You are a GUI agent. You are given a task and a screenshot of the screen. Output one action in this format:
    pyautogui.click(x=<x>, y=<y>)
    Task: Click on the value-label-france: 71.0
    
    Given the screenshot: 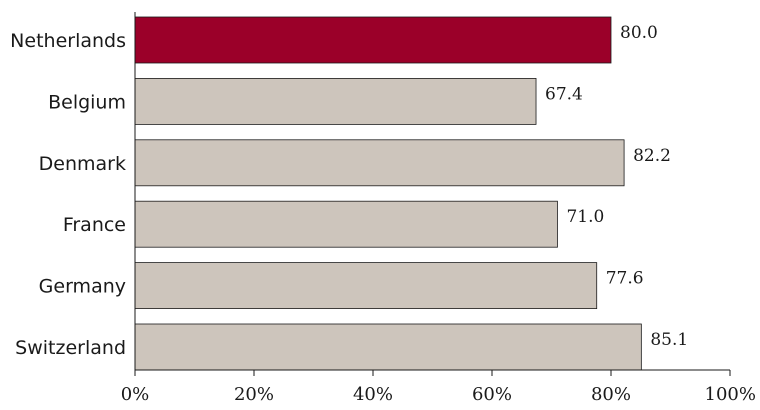 What is the action you would take?
    pyautogui.click(x=585, y=217)
    